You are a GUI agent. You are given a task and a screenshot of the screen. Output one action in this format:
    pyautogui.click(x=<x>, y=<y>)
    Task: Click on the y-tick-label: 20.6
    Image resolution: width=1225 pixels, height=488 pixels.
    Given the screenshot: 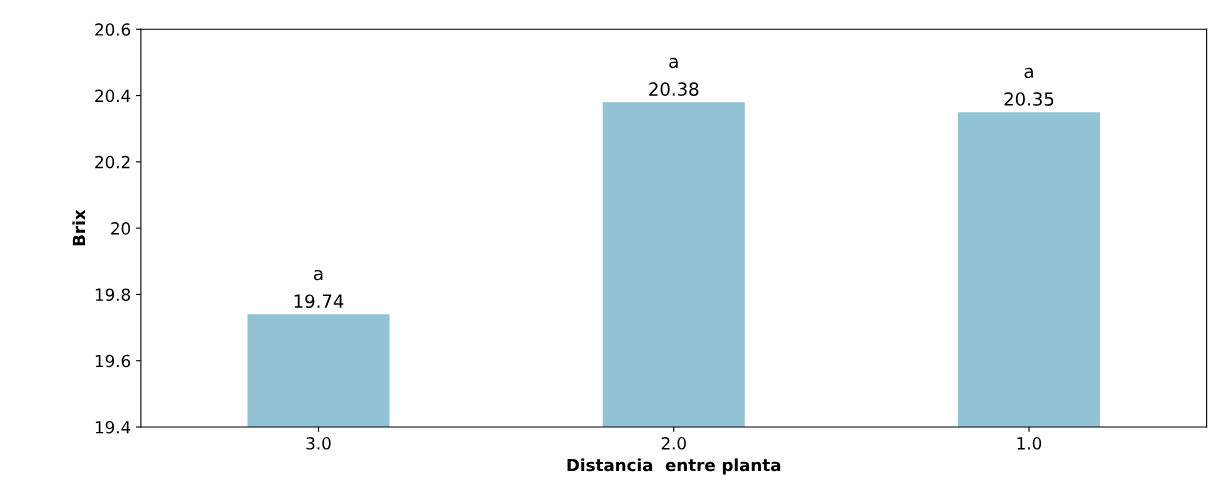 What is the action you would take?
    pyautogui.click(x=113, y=29)
    